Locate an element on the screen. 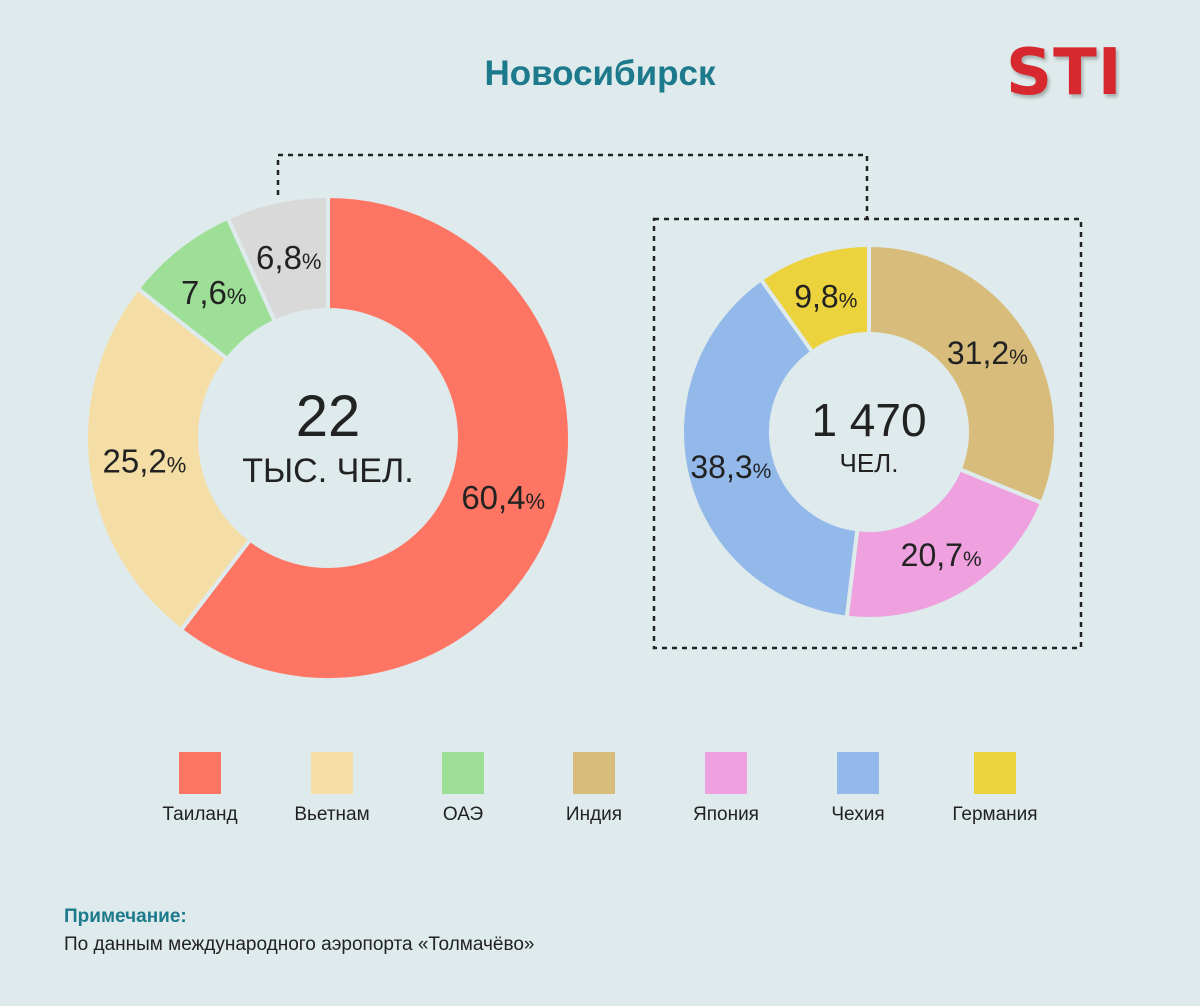  slice-германия is located at coordinates (814, 298).